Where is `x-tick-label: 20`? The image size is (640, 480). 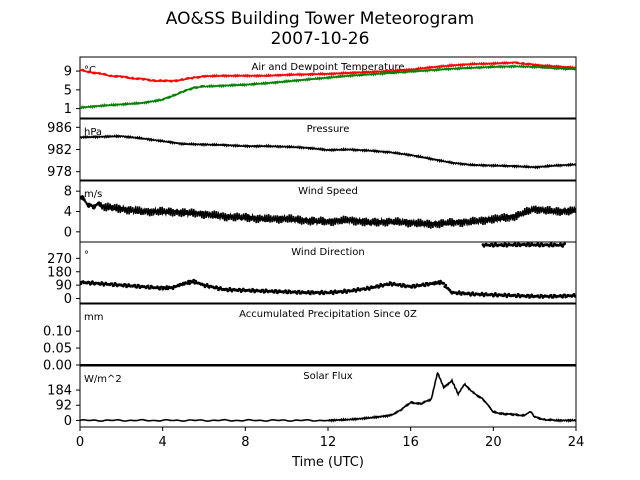 x-tick-label: 20 is located at coordinates (493, 442).